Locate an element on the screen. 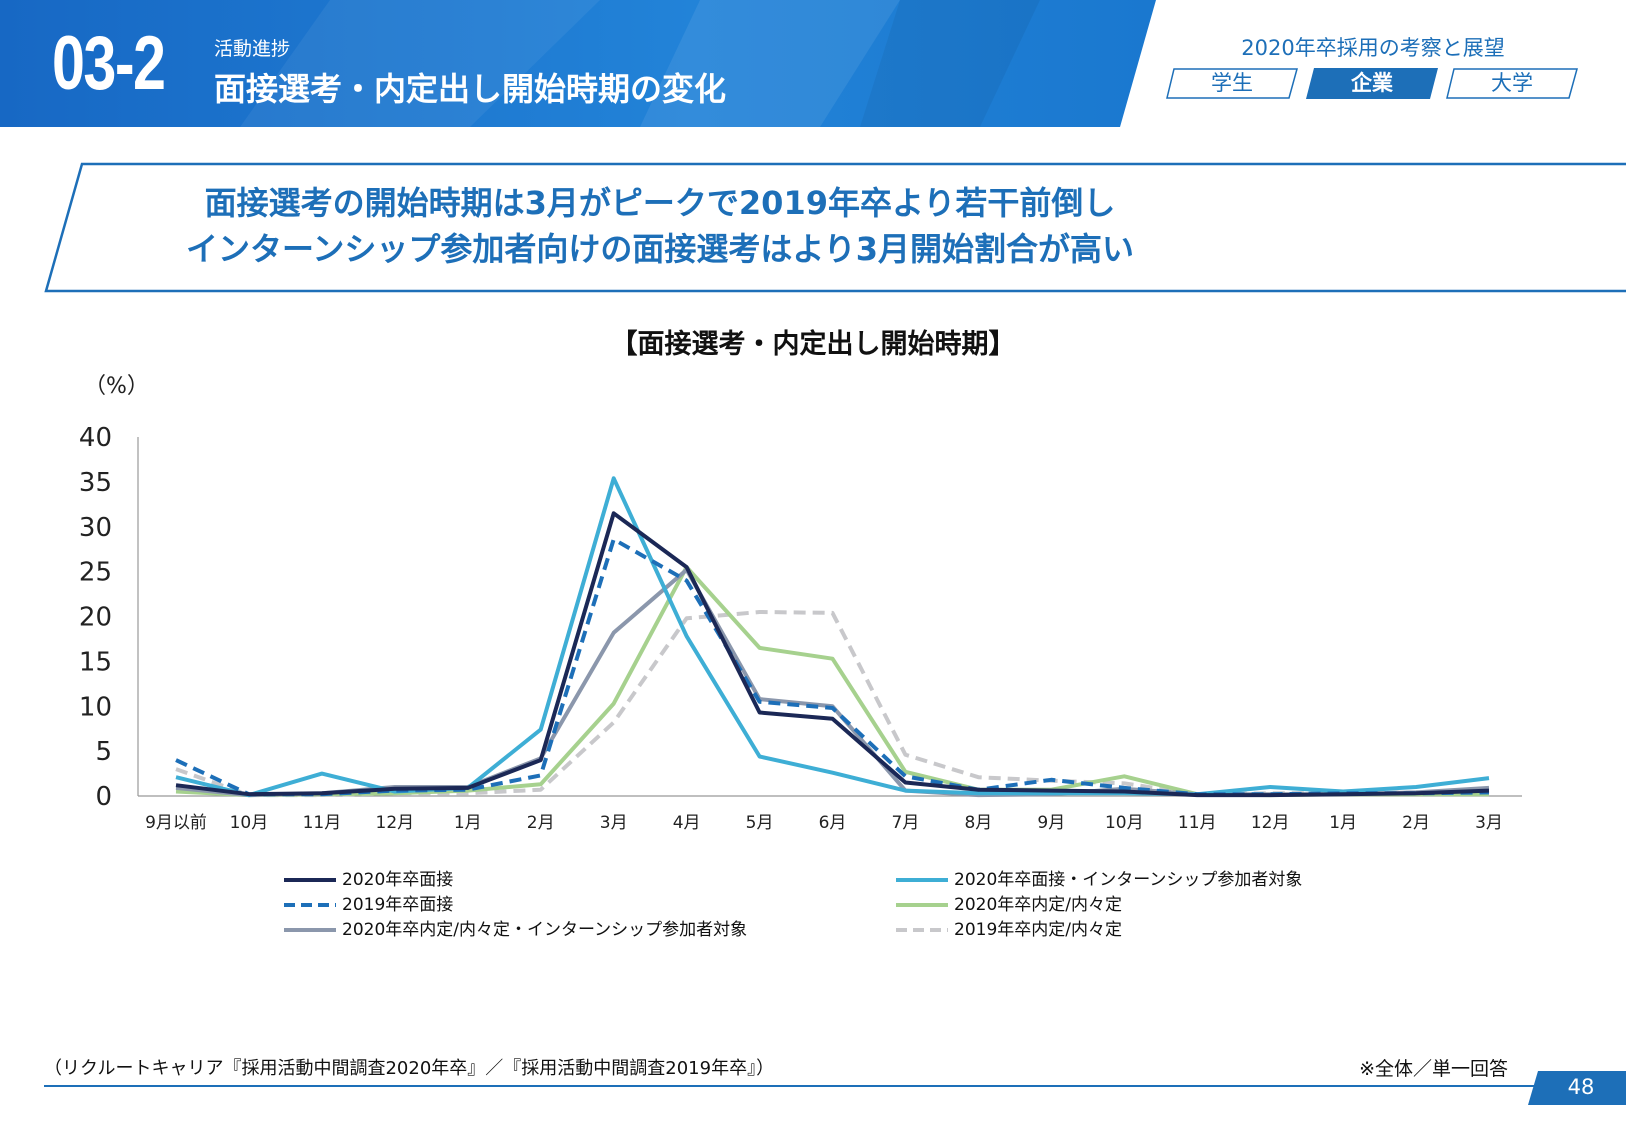  tab-label: 学生 is located at coordinates (1232, 83).